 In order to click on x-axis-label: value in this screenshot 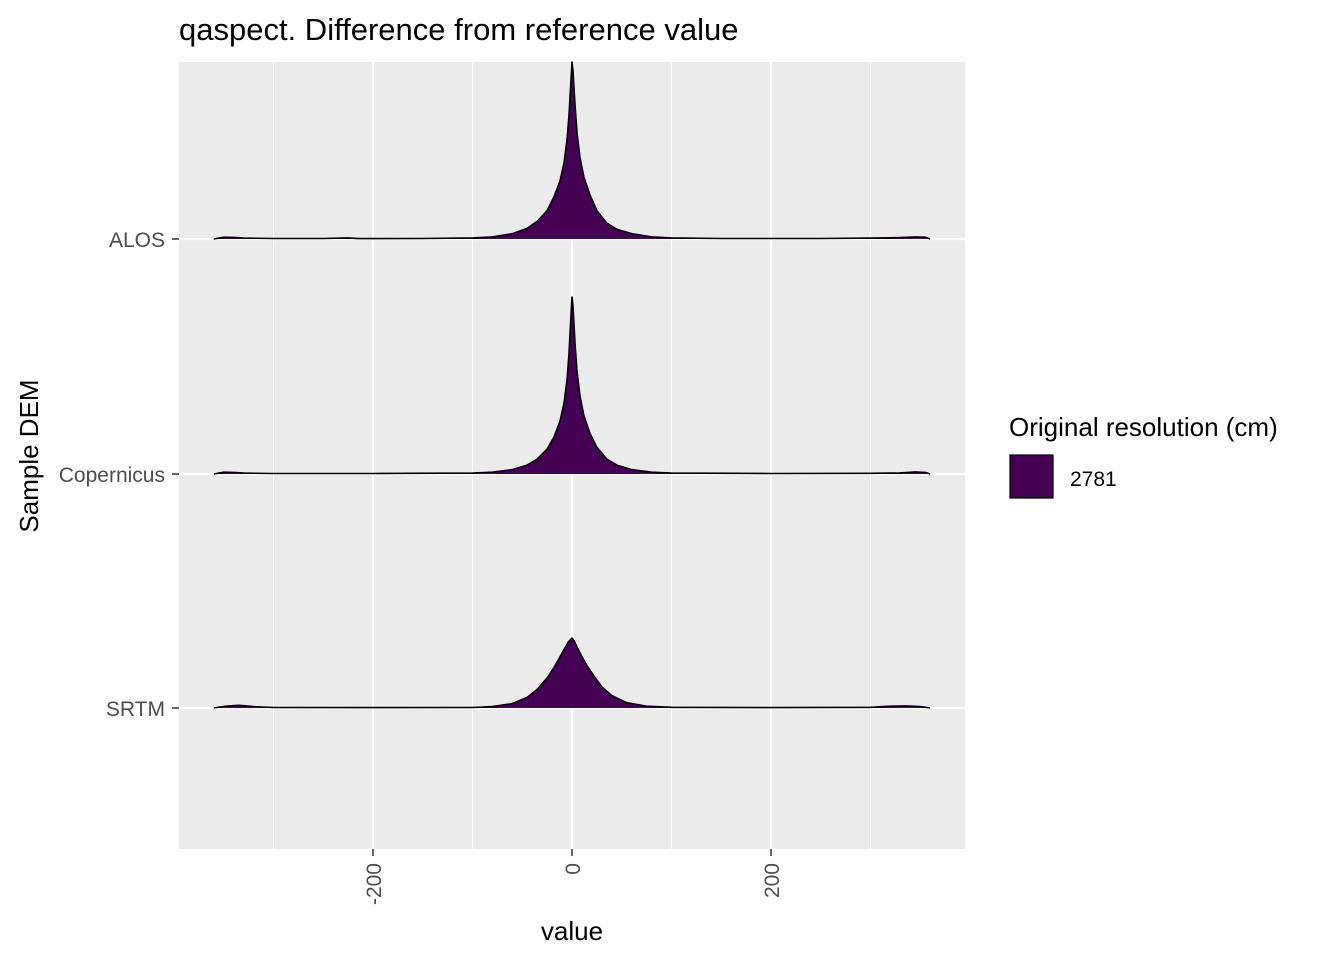, I will do `click(572, 931)`.